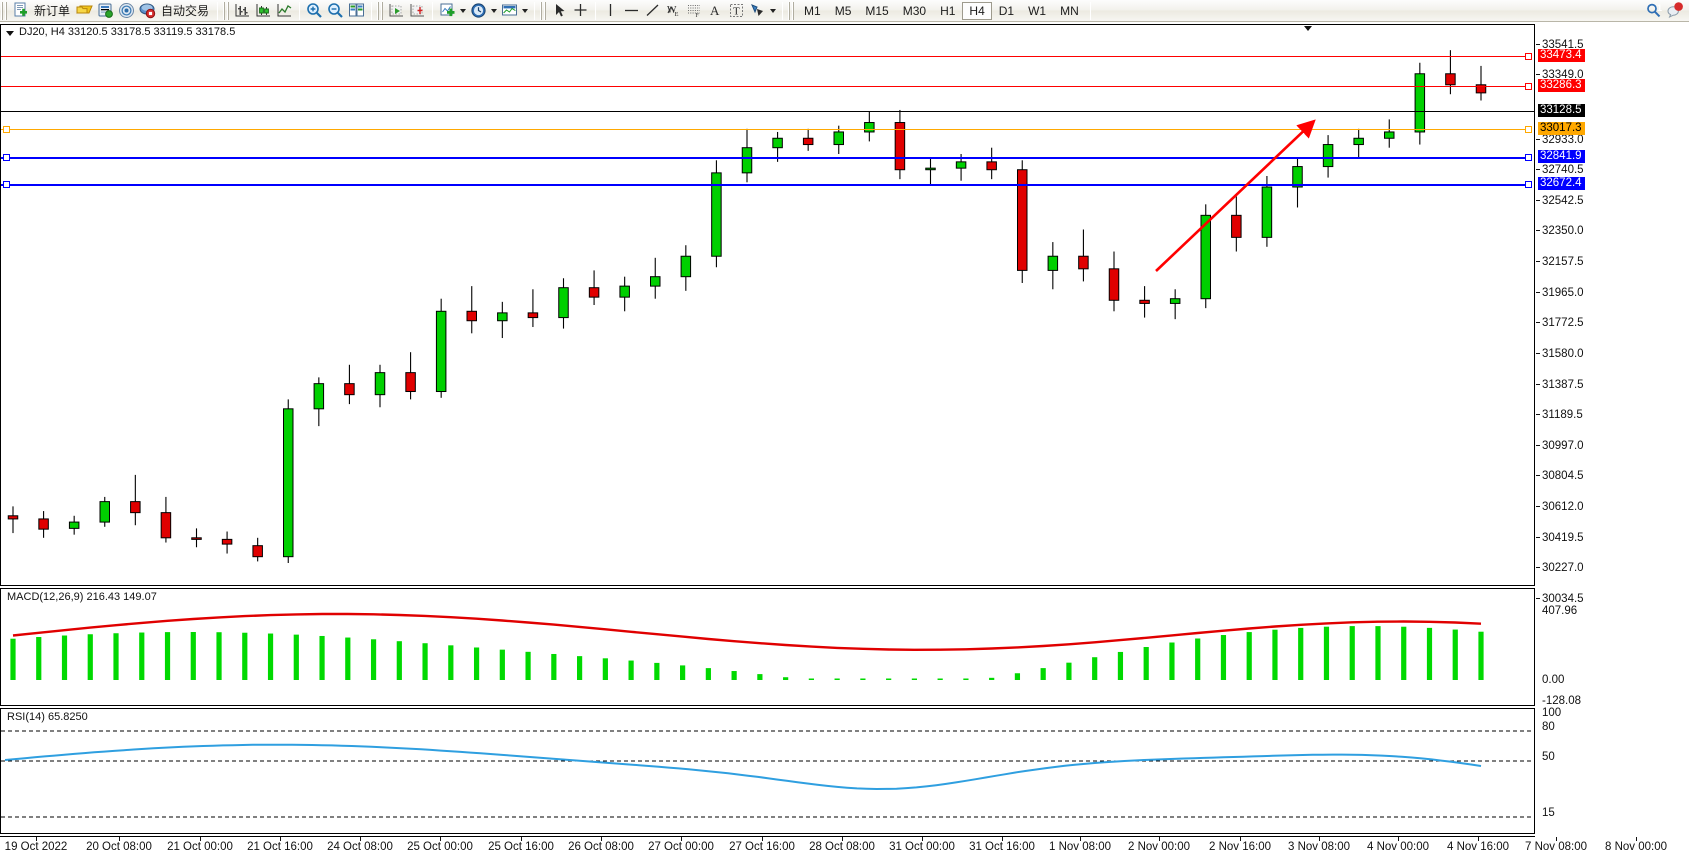 The width and height of the screenshot is (1689, 862). Describe the element at coordinates (1006, 10) in the screenshot. I see `timeframe-d1: D1` at that location.